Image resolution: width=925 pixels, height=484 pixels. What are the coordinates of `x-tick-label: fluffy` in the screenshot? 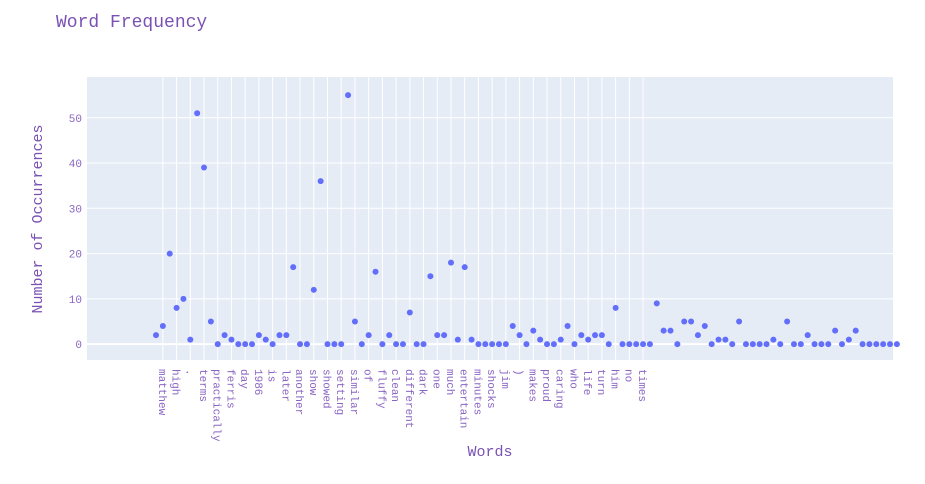 It's located at (380, 389).